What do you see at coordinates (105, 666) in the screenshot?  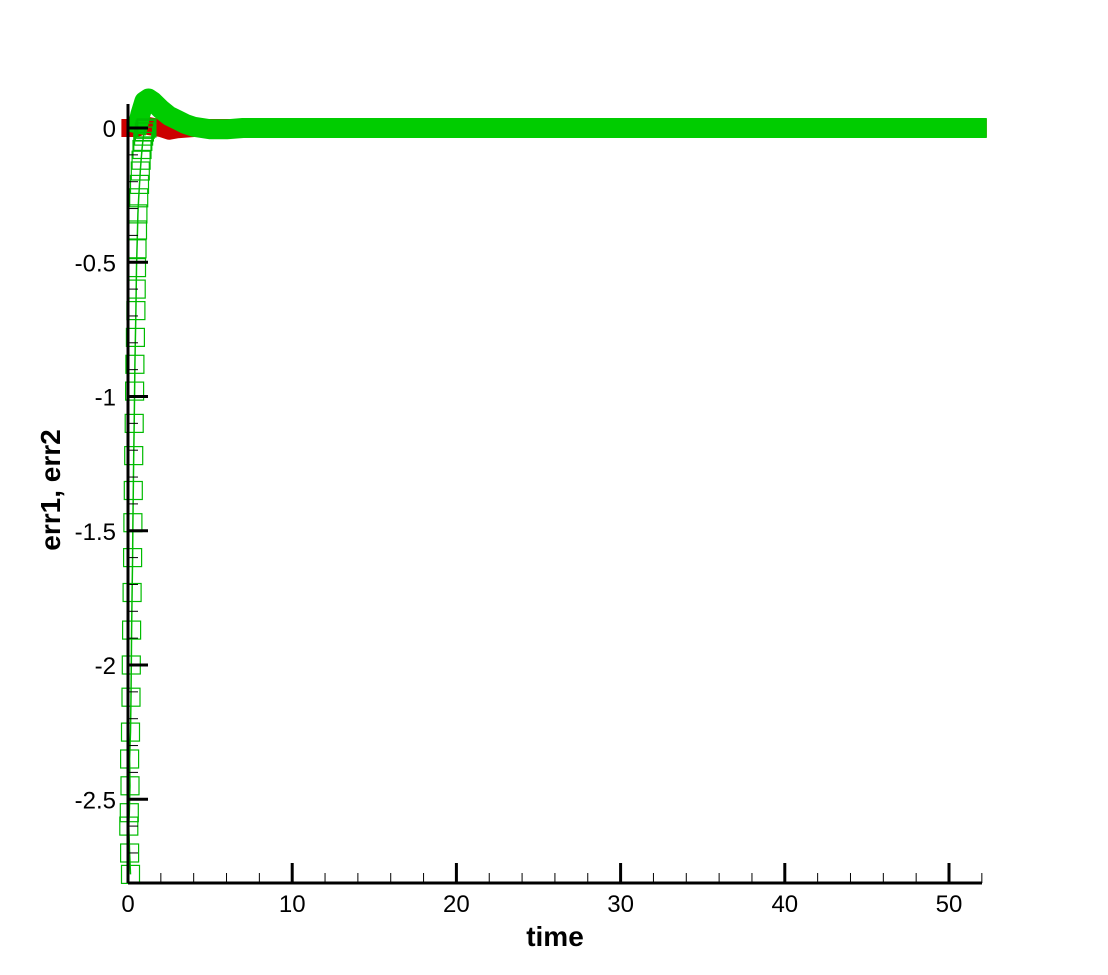 I see `y-tick-label: -2` at bounding box center [105, 666].